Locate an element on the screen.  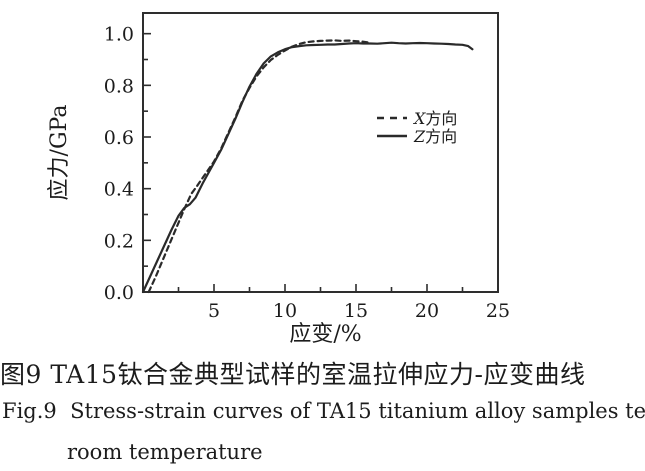
y-tick-label: 1.0 is located at coordinates (119, 35).